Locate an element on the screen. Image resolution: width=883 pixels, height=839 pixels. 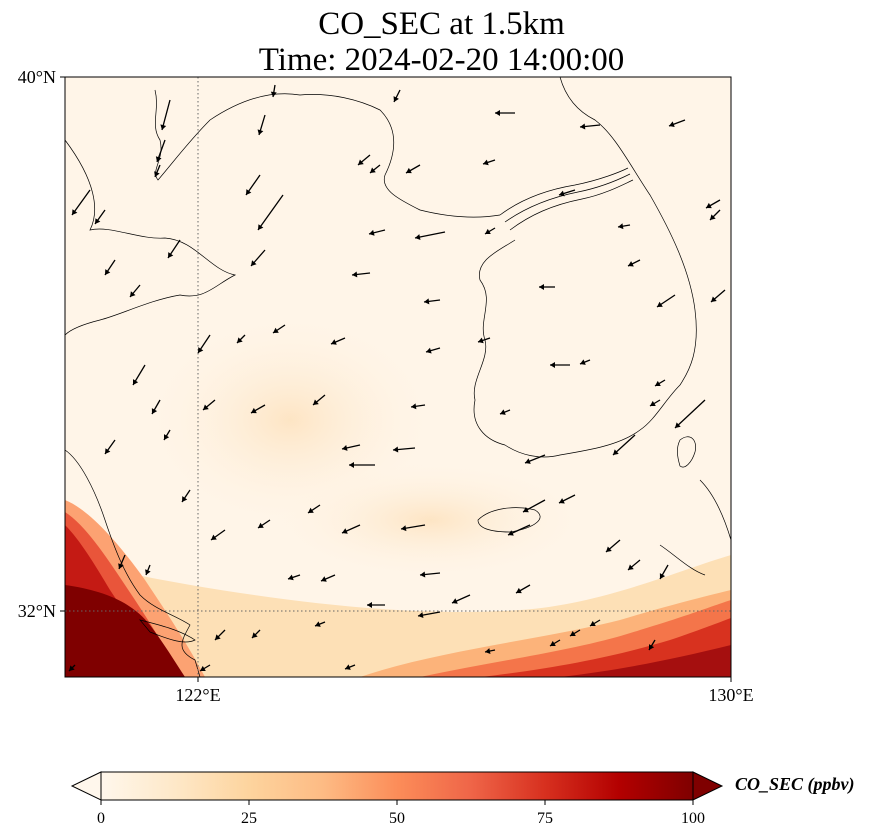
colorbar-extend-max is located at coordinates (708, 786).